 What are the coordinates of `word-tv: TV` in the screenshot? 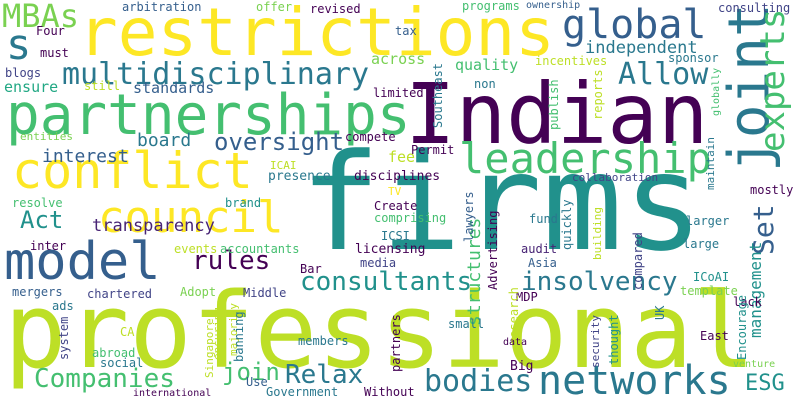 It's located at (395, 191).